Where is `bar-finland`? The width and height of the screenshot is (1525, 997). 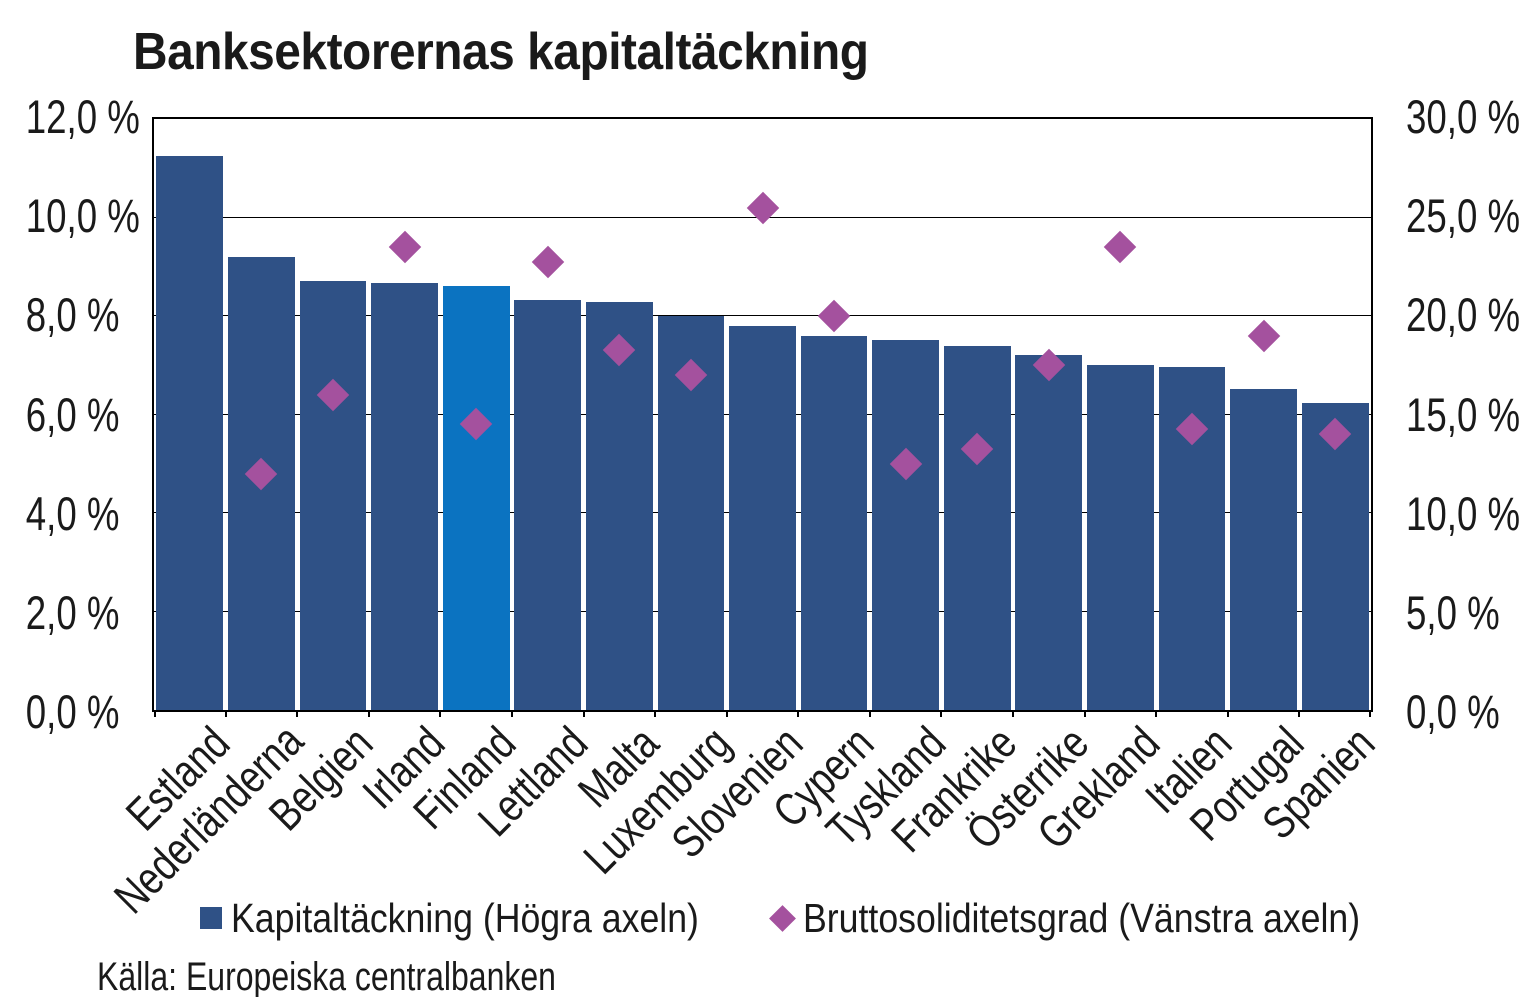
bar-finland is located at coordinates (476, 498).